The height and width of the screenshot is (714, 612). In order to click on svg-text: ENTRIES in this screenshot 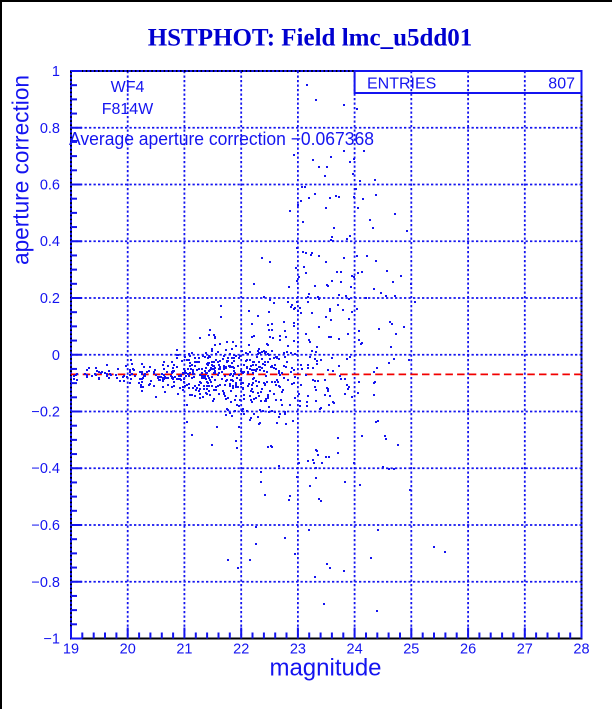, I will do `click(401, 84)`.